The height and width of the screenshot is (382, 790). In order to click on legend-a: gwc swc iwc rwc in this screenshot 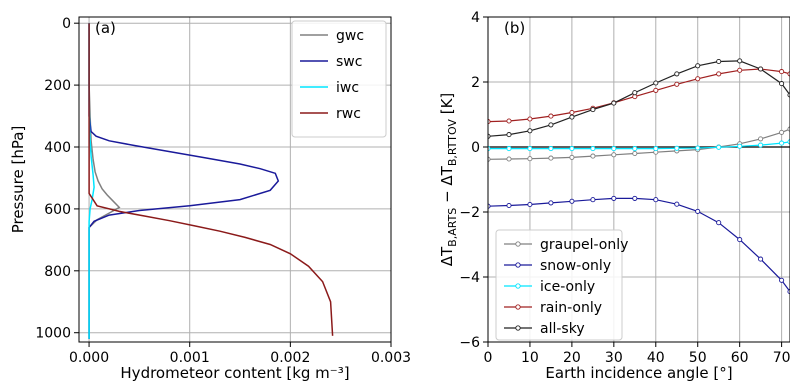, I will do `click(339, 79)`.